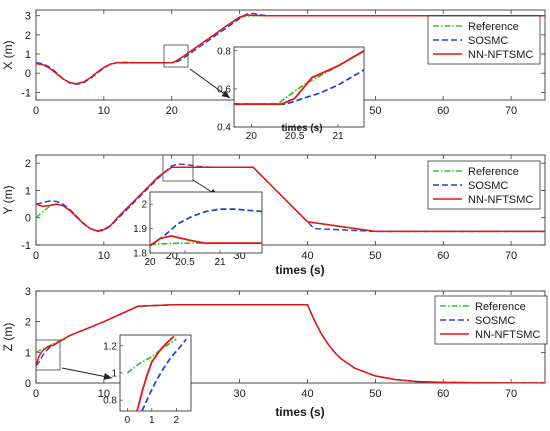  What do you see at coordinates (301, 128) in the screenshot?
I see `inset-x-label: times (s)` at bounding box center [301, 128].